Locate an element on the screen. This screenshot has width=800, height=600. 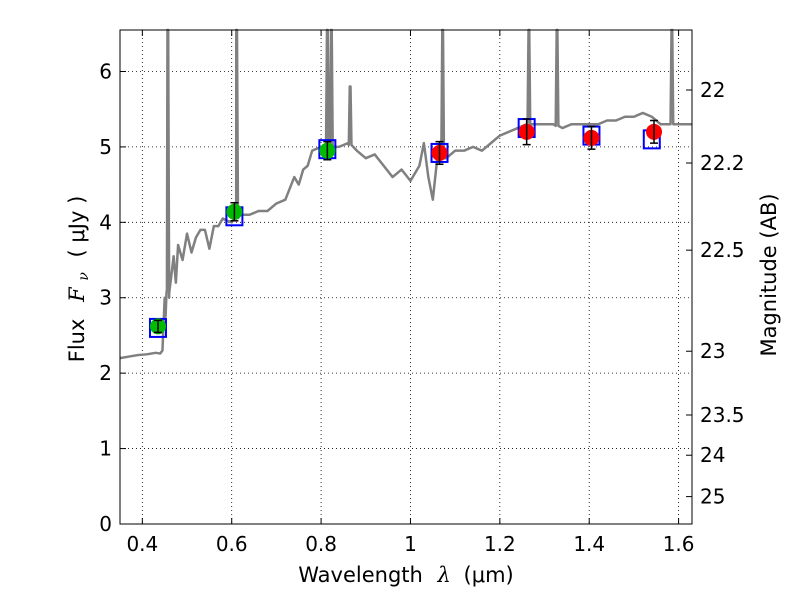
y-axis-label: Flux F ν ( μJy ) is located at coordinates (79, 279).